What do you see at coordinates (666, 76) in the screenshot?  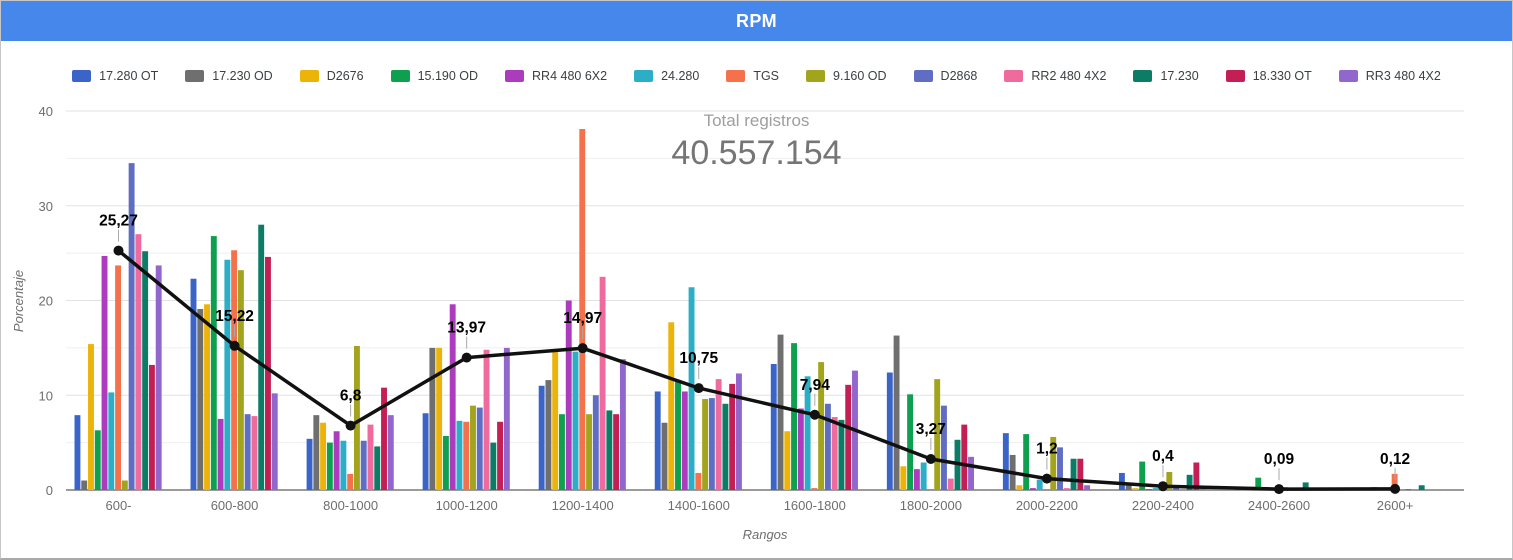 I see `legend-item-24-280: 24.280` at bounding box center [666, 76].